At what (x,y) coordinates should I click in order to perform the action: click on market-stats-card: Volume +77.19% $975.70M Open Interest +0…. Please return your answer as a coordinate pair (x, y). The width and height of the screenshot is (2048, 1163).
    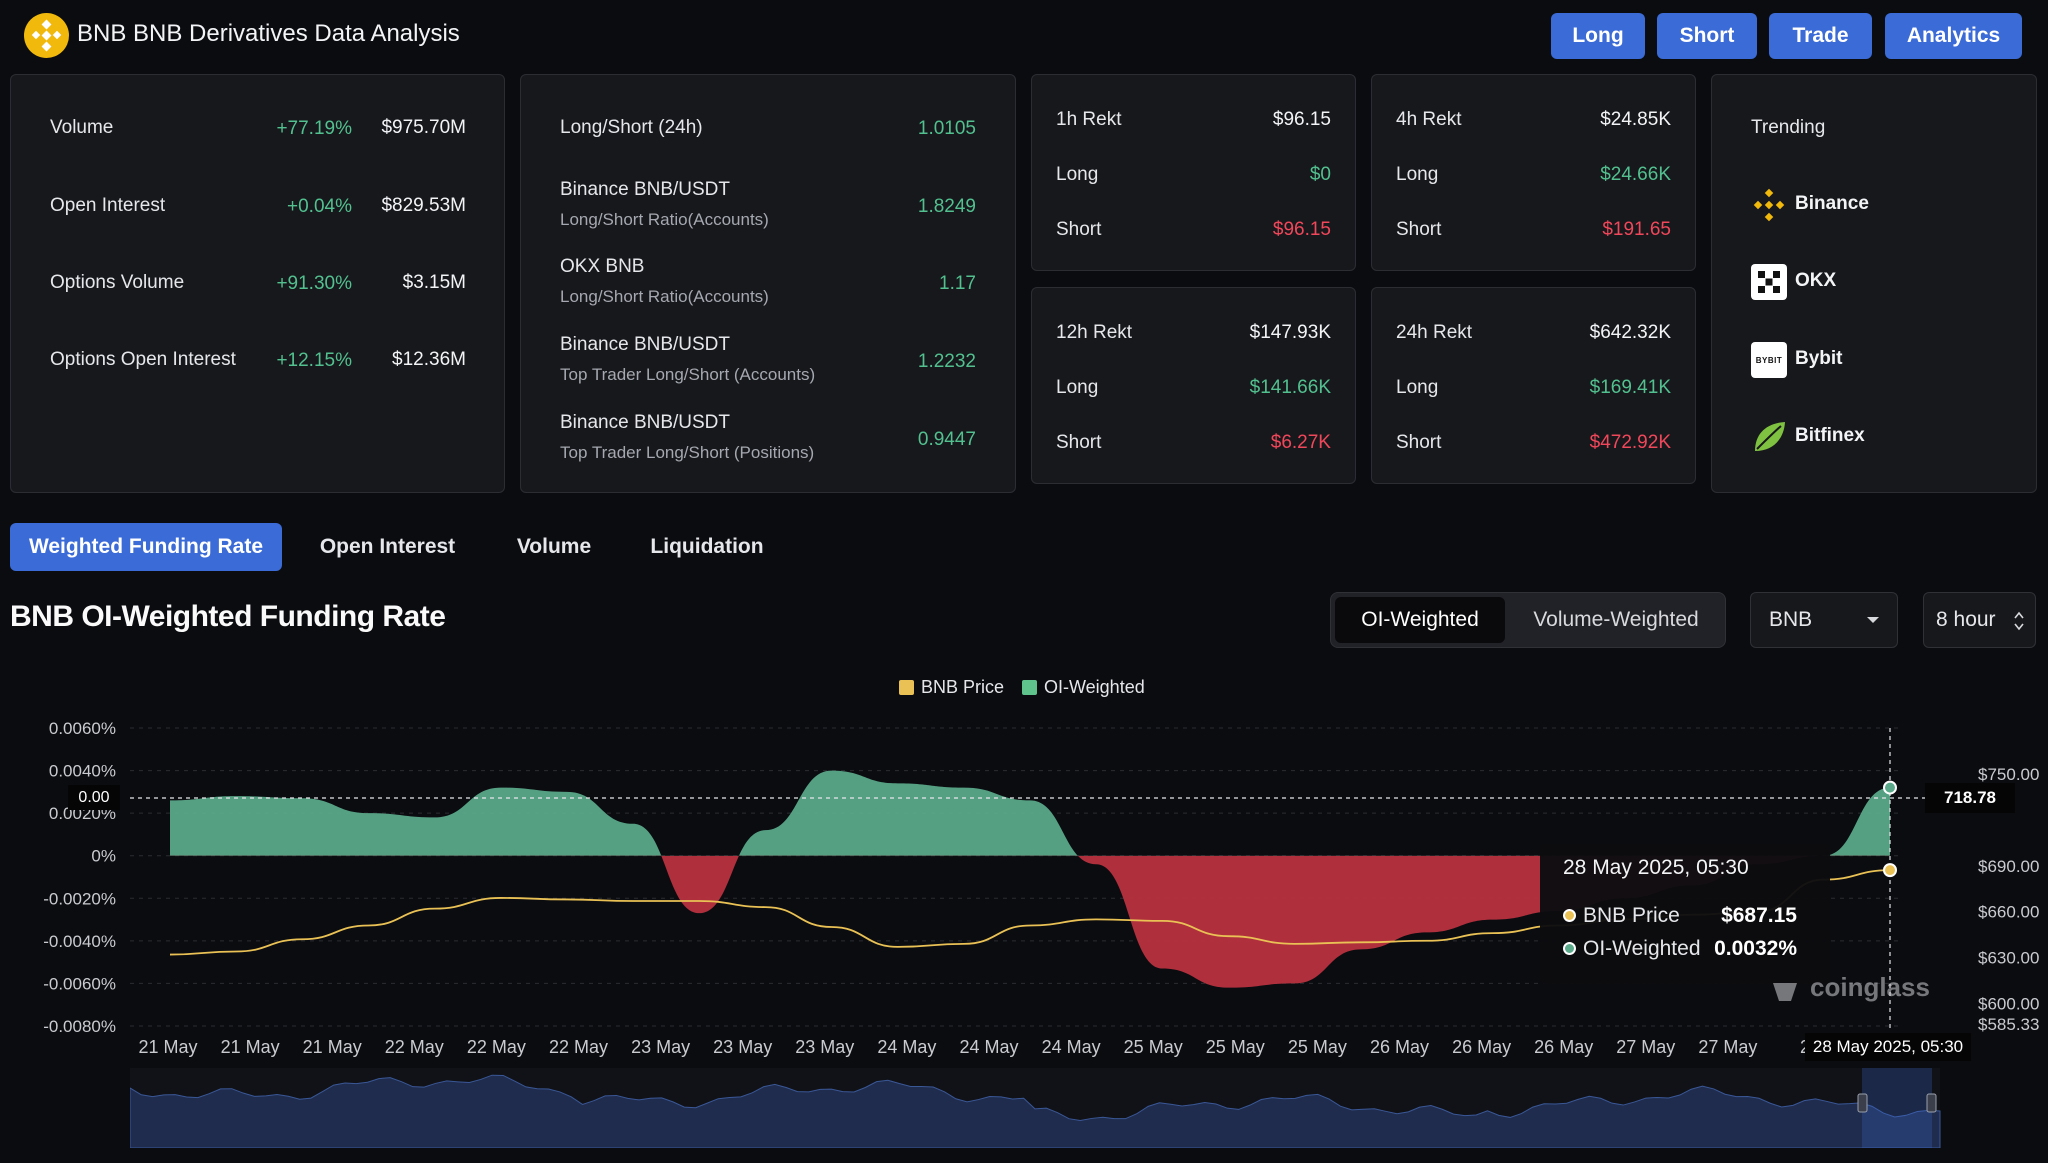
    Looking at the image, I should click on (257, 283).